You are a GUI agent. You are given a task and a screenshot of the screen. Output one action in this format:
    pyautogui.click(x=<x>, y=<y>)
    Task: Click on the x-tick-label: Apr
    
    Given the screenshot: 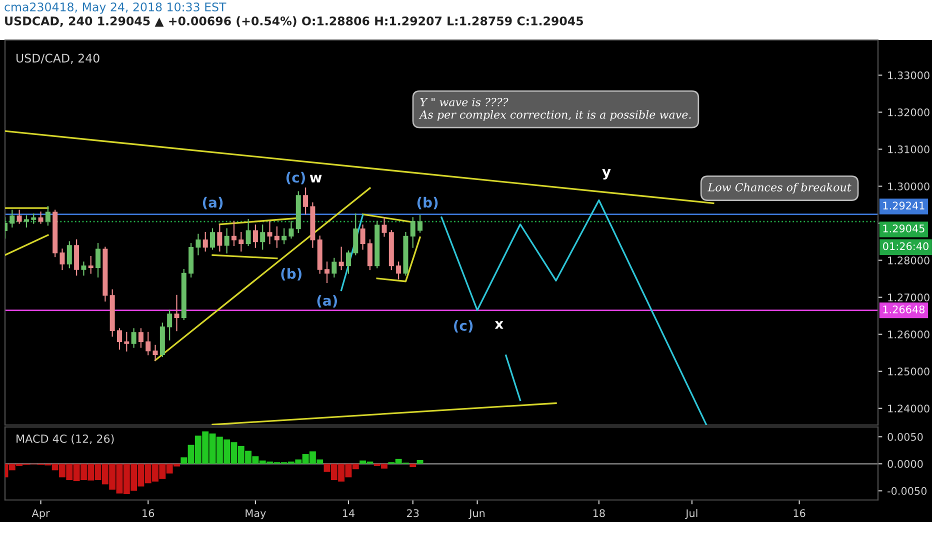 What is the action you would take?
    pyautogui.click(x=41, y=514)
    